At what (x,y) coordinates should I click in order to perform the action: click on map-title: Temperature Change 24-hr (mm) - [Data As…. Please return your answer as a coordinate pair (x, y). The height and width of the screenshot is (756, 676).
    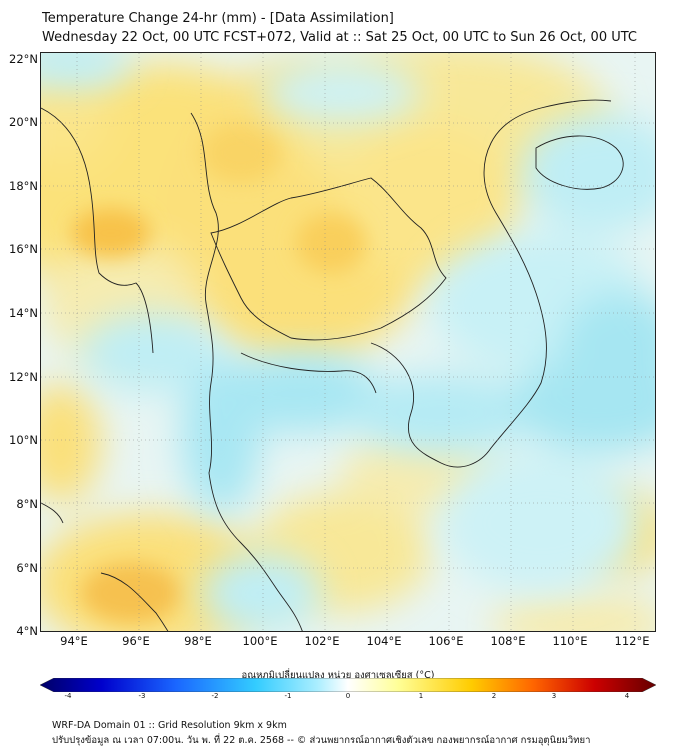
    Looking at the image, I should click on (218, 18).